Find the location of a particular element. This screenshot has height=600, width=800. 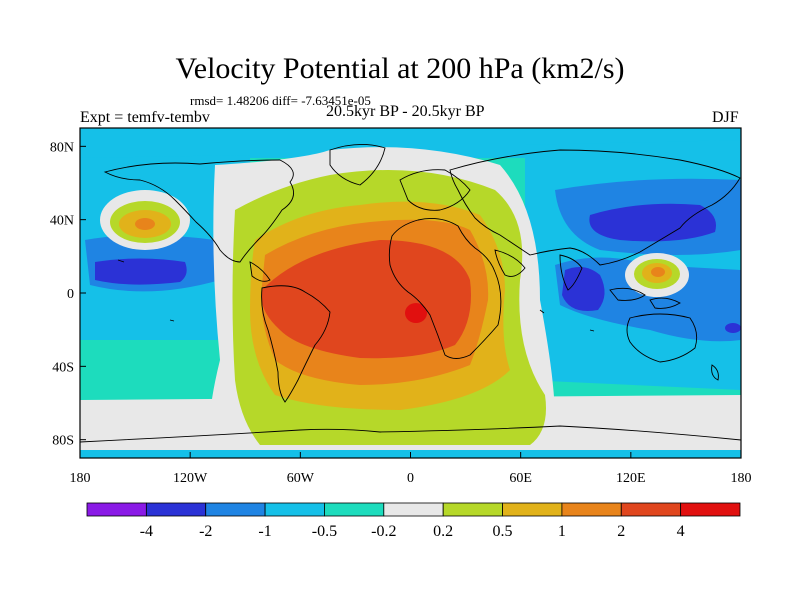

y-tick-label: 80S is located at coordinates (63, 441).